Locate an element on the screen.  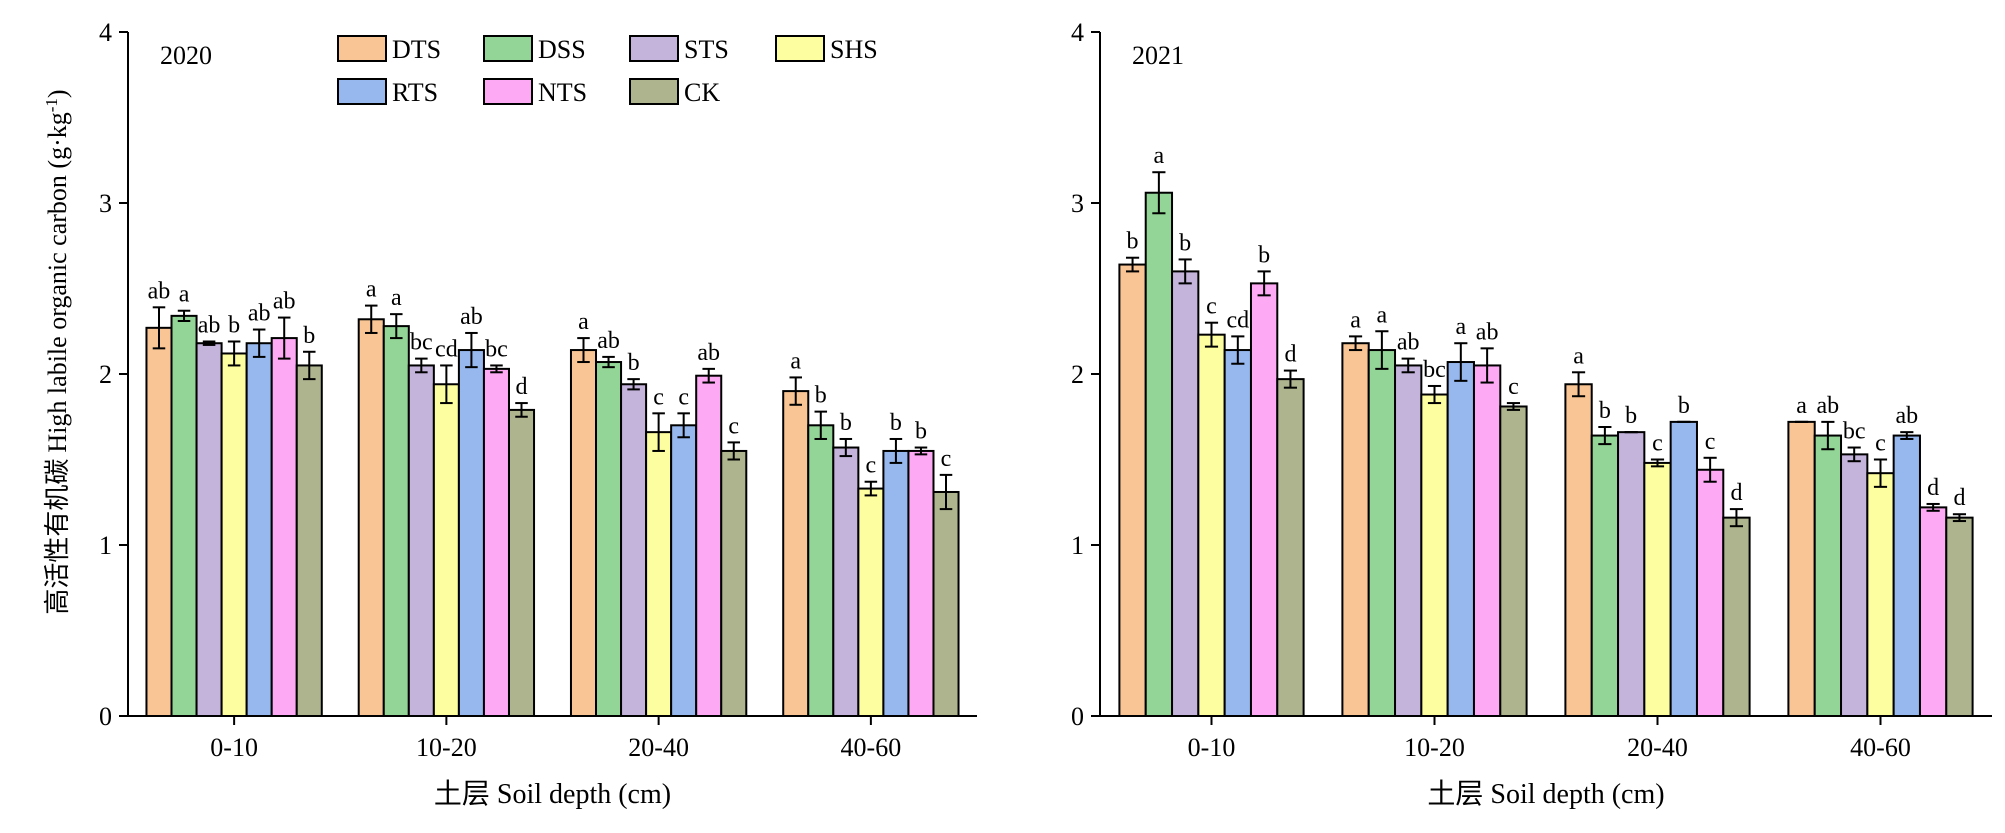
y-tick-label: 1 is located at coordinates (1077, 545).